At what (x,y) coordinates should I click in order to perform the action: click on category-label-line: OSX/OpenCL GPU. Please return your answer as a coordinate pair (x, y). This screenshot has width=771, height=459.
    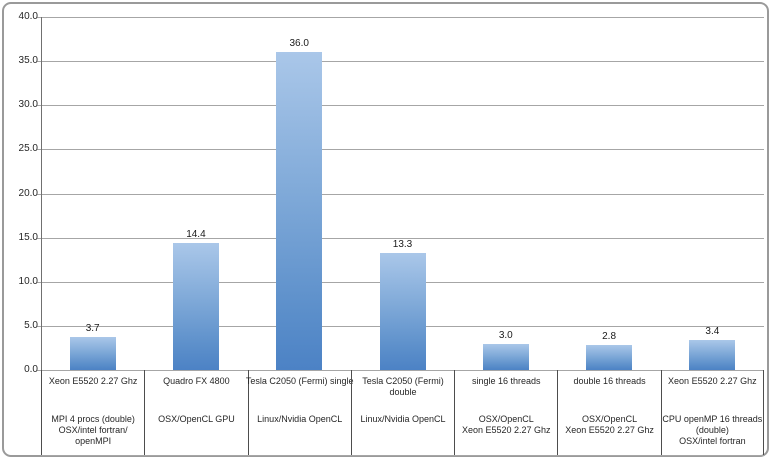
    Looking at the image, I should click on (196, 419).